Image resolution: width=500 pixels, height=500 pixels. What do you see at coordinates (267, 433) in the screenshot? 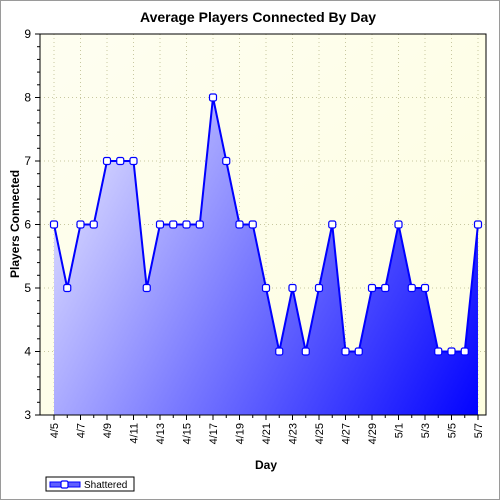
I see `x-tick-label: 4/21` at bounding box center [267, 433].